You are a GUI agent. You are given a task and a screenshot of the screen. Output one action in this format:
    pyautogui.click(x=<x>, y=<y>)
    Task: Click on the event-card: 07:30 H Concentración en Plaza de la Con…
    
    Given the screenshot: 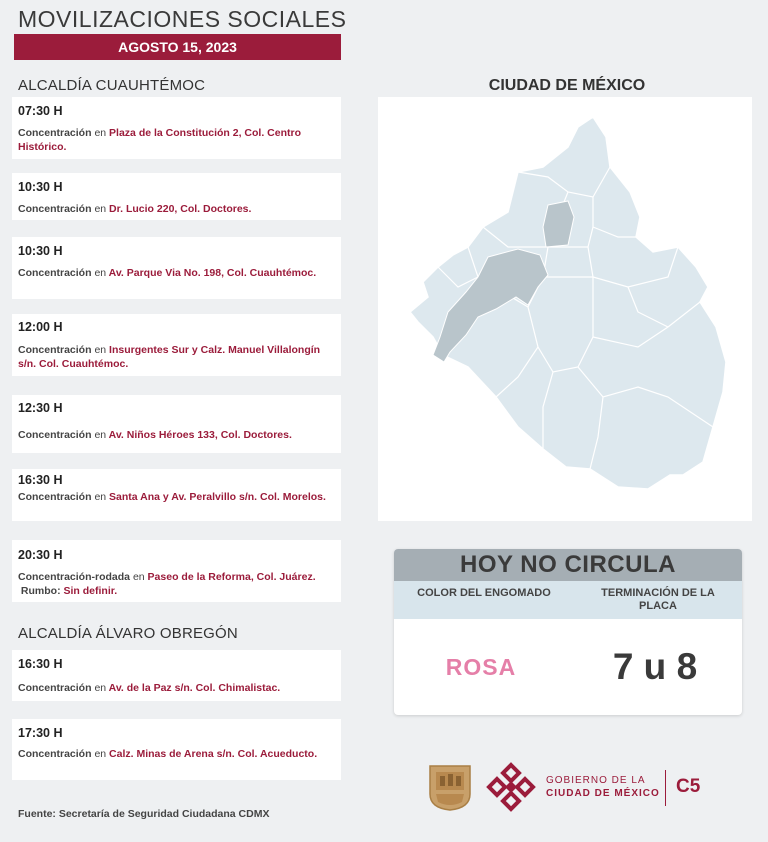 What is the action you would take?
    pyautogui.click(x=176, y=128)
    